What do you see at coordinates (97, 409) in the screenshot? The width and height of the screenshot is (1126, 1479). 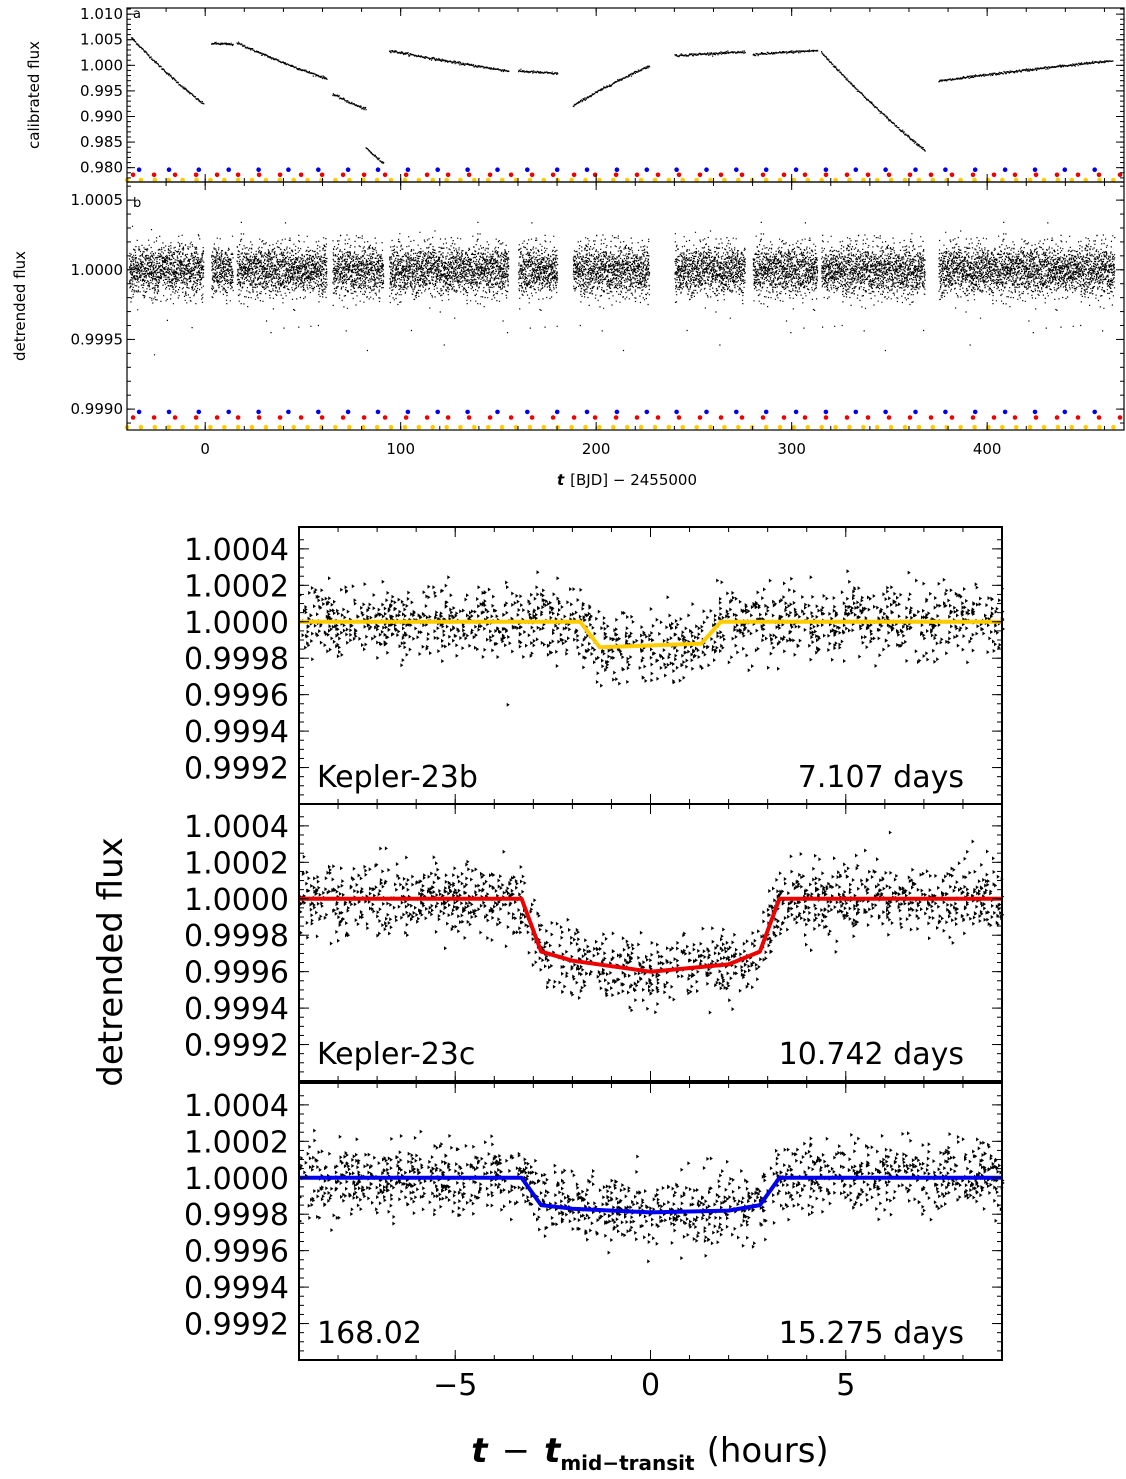 I see `panel-b-ytick-label: 0.9990` at bounding box center [97, 409].